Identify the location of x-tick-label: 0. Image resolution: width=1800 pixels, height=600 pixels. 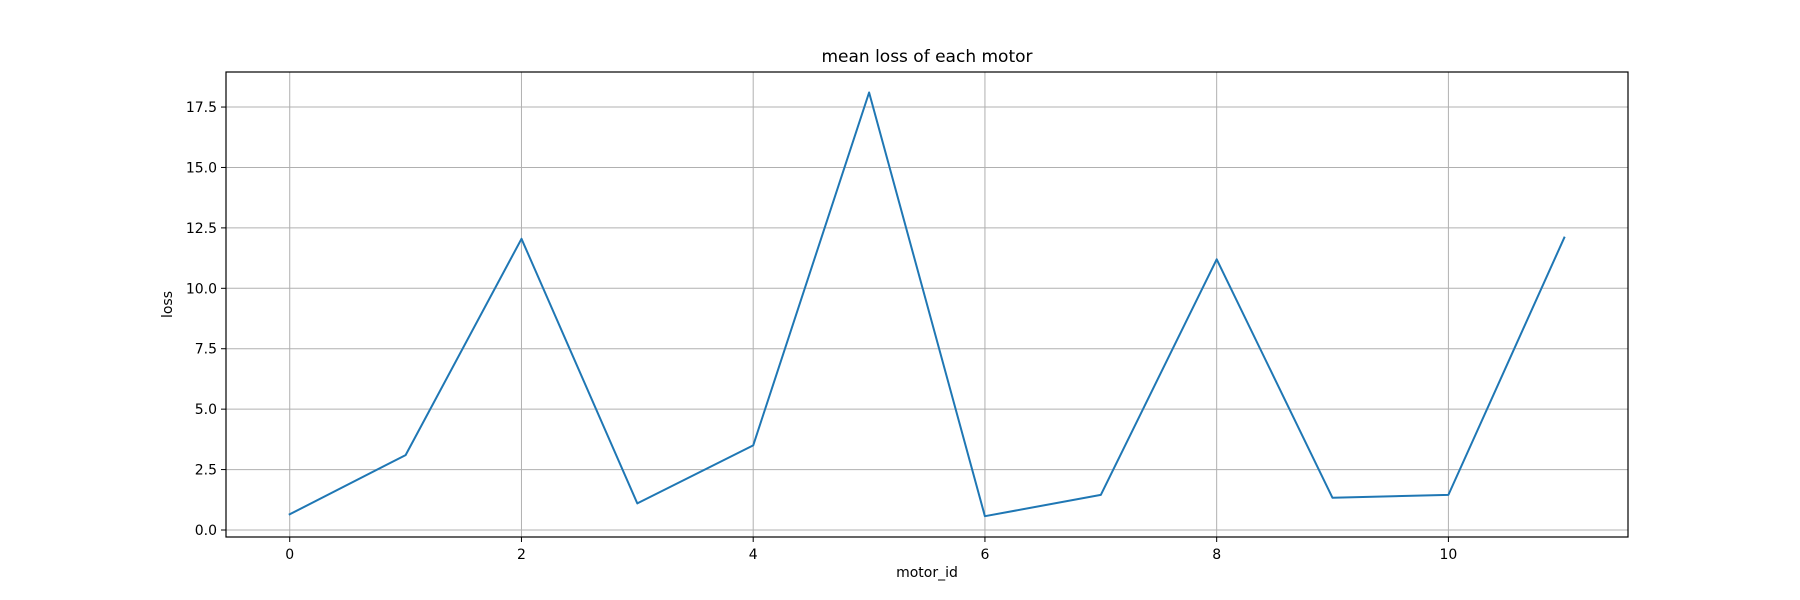
(289, 555).